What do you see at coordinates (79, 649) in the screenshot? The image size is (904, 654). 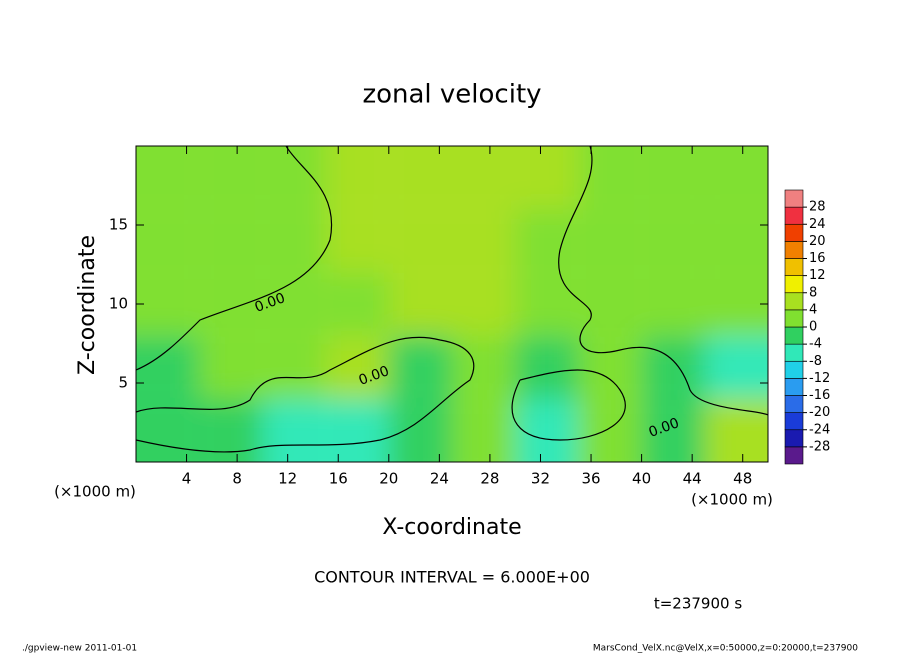 I see `footer-left: ./gpview-new 2011-01-01` at bounding box center [79, 649].